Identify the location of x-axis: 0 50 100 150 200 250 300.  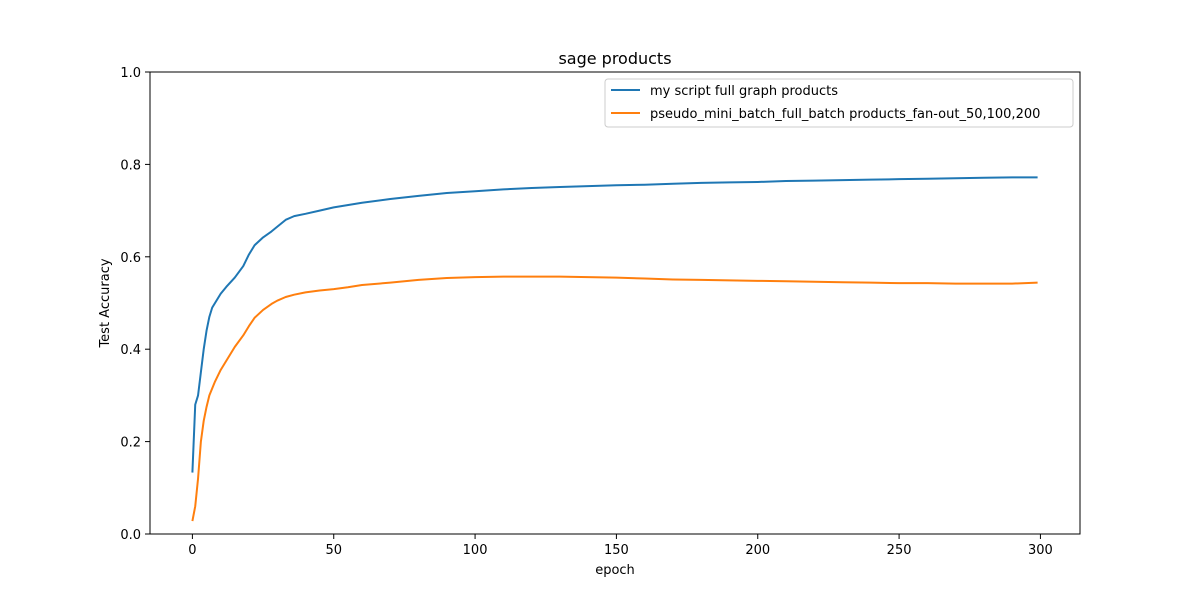
(620, 546).